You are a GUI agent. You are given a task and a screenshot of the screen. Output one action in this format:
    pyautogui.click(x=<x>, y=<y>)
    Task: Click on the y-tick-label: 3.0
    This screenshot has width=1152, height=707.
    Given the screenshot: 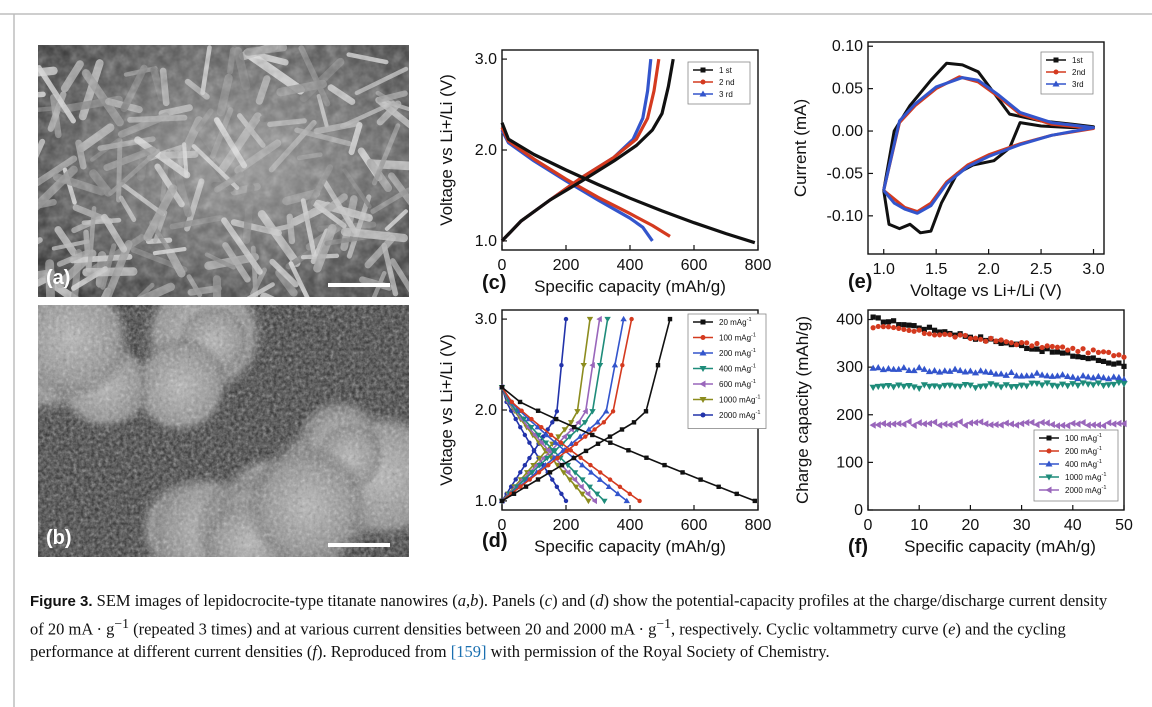 What is the action you would take?
    pyautogui.click(x=486, y=59)
    